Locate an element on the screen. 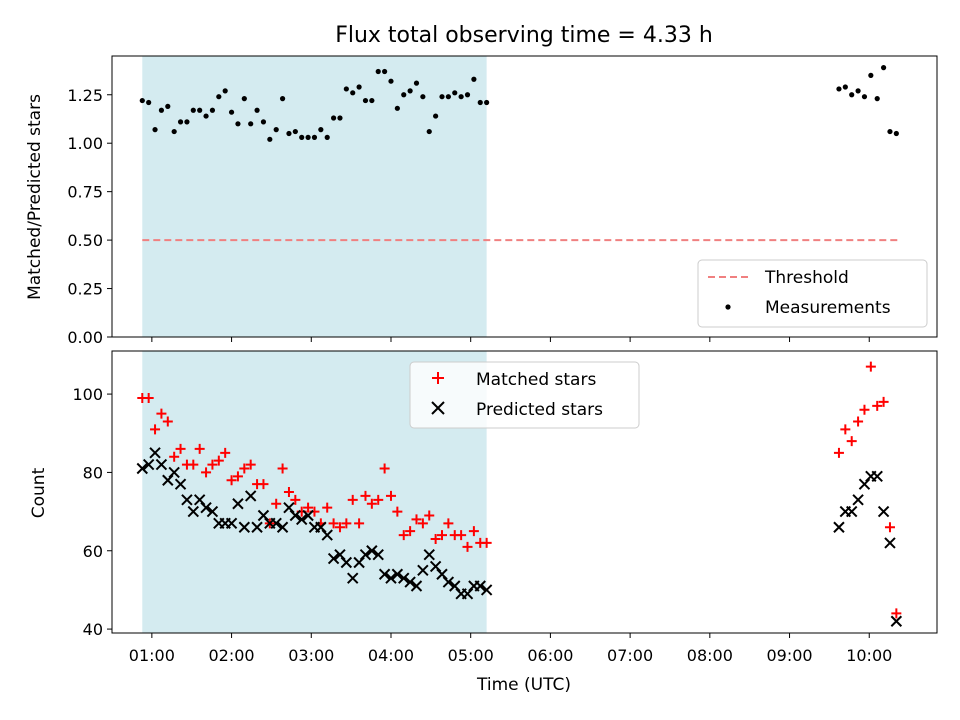 The width and height of the screenshot is (960, 720). top-y-tick-label: 0.75 is located at coordinates (85, 192).